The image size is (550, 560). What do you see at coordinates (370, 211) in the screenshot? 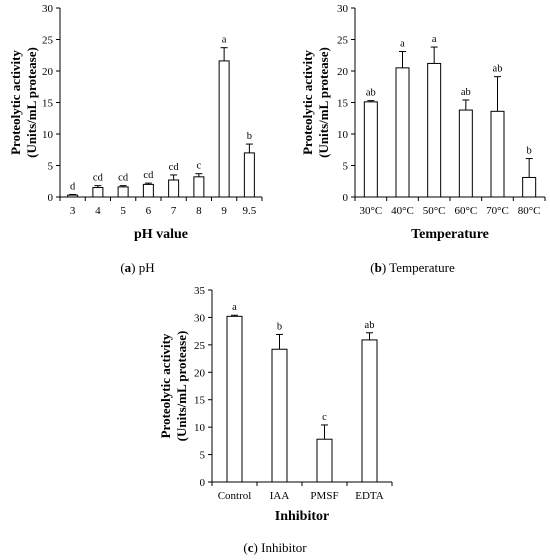
I see `x-tick-label: 30°C` at bounding box center [370, 211].